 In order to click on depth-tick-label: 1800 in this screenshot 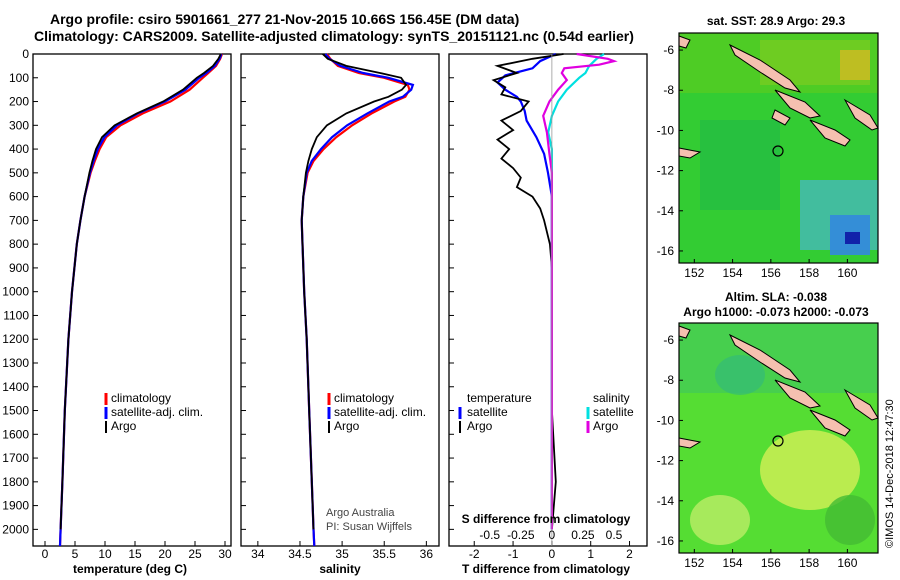, I will do `click(15, 482)`.